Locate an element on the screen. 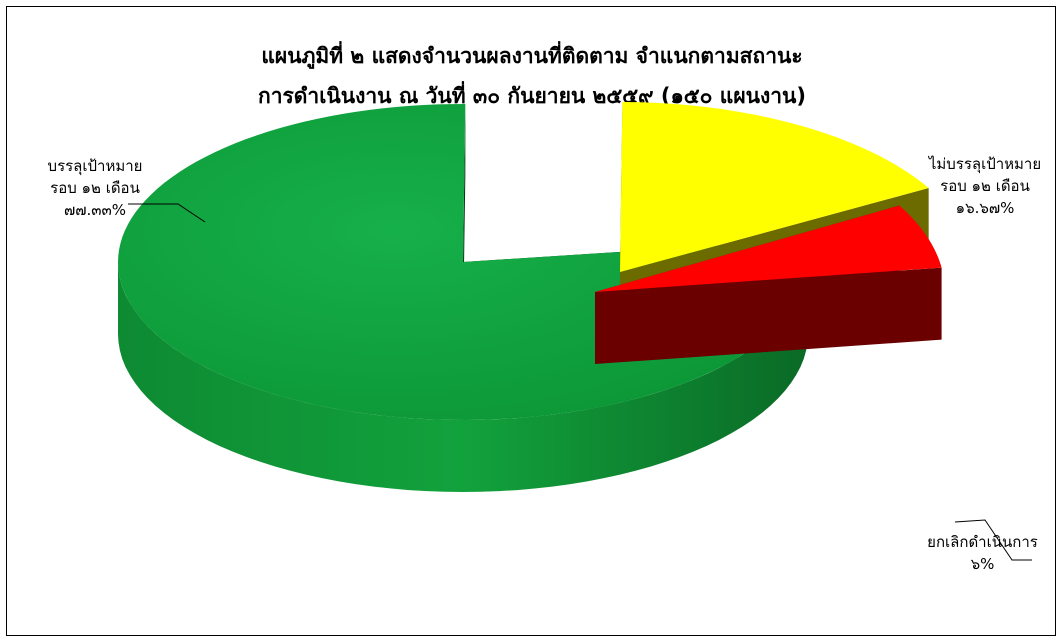 The width and height of the screenshot is (1064, 643). slice-cancelled-wall-end is located at coordinates (768, 315).